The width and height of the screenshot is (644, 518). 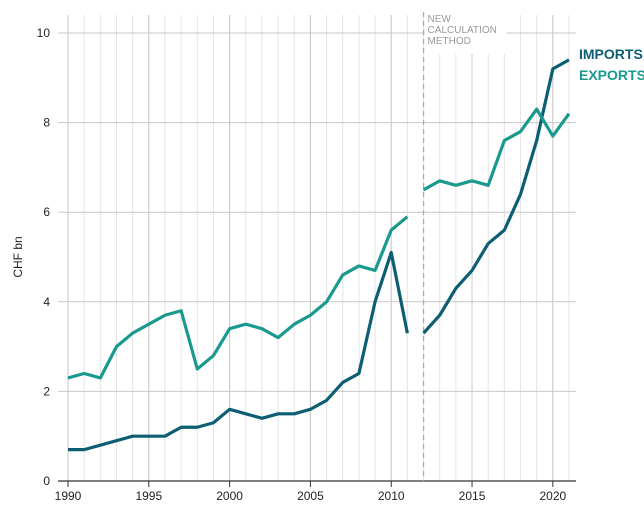 I want to click on x-tick-label: 2015, so click(x=472, y=496).